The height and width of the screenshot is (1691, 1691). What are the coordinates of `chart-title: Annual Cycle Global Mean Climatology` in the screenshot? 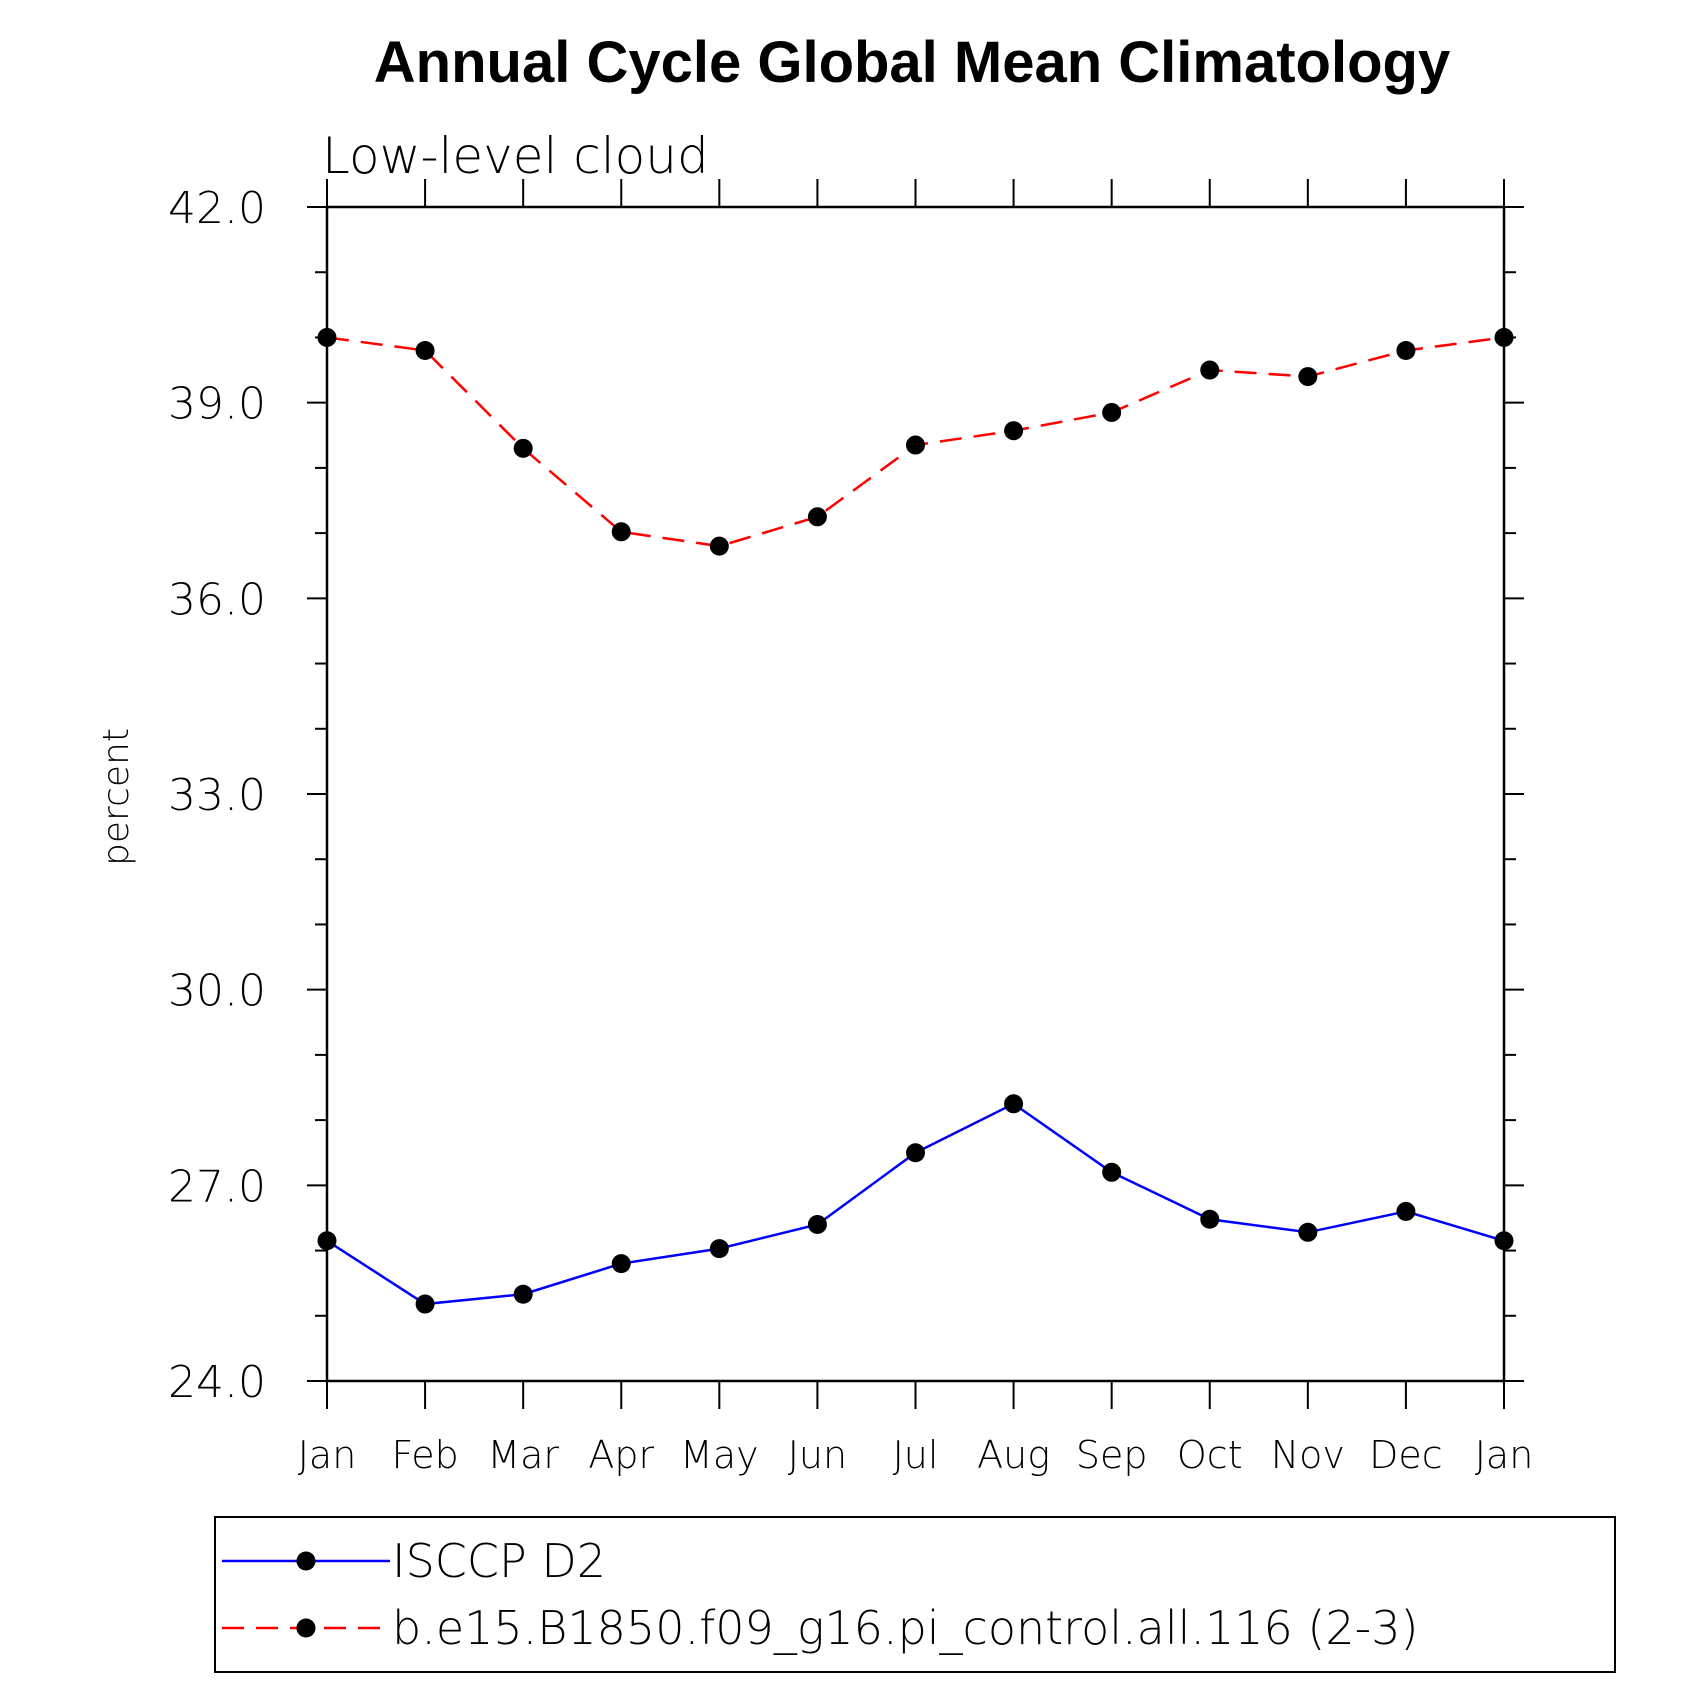 It's located at (912, 62).